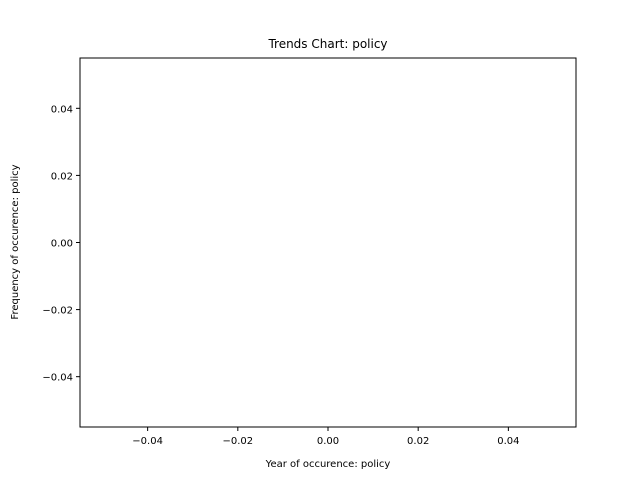 The image size is (640, 480). I want to click on chart-title: Trends Chart: policy, so click(327, 44).